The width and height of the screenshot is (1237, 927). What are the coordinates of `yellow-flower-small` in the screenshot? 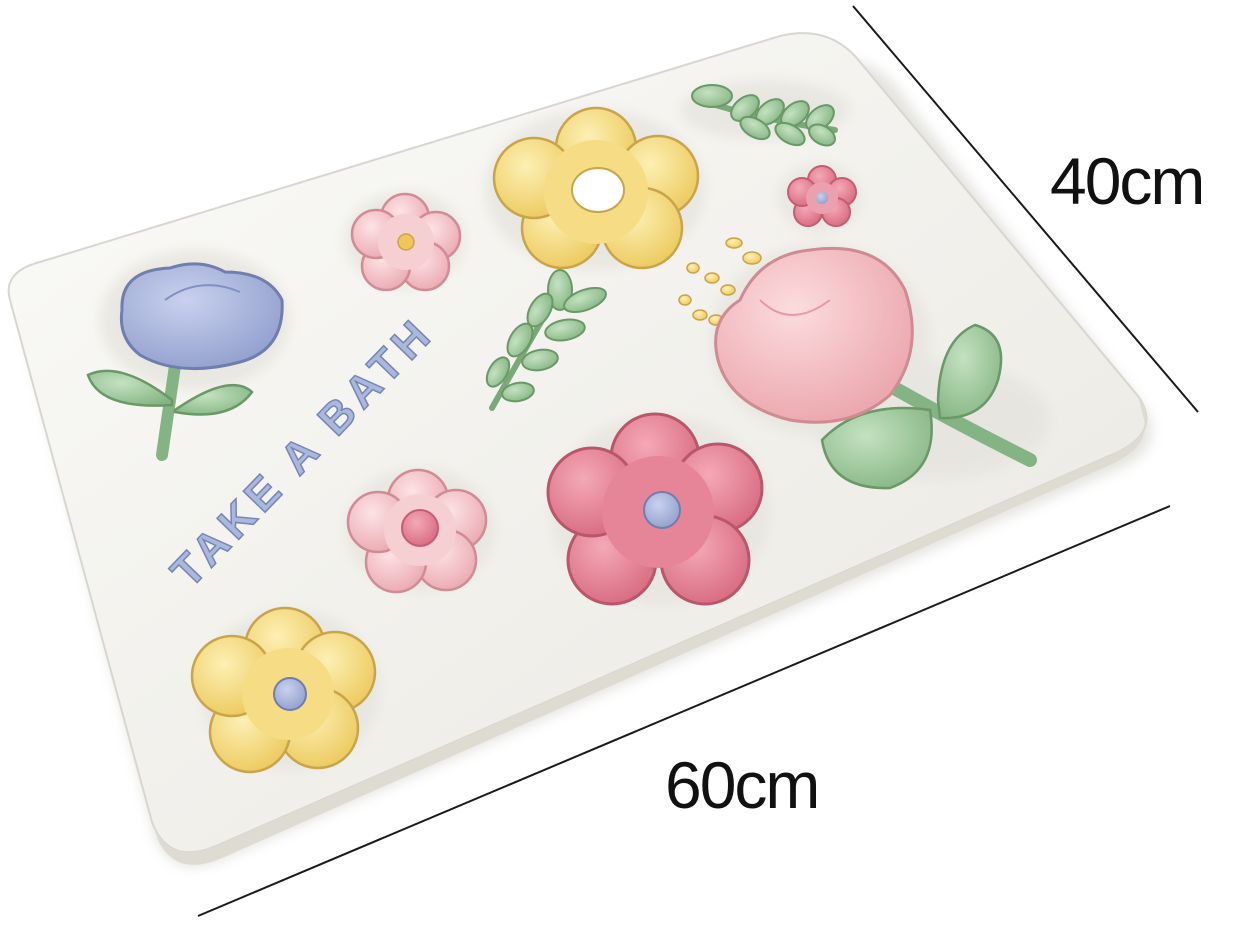 It's located at (283, 690).